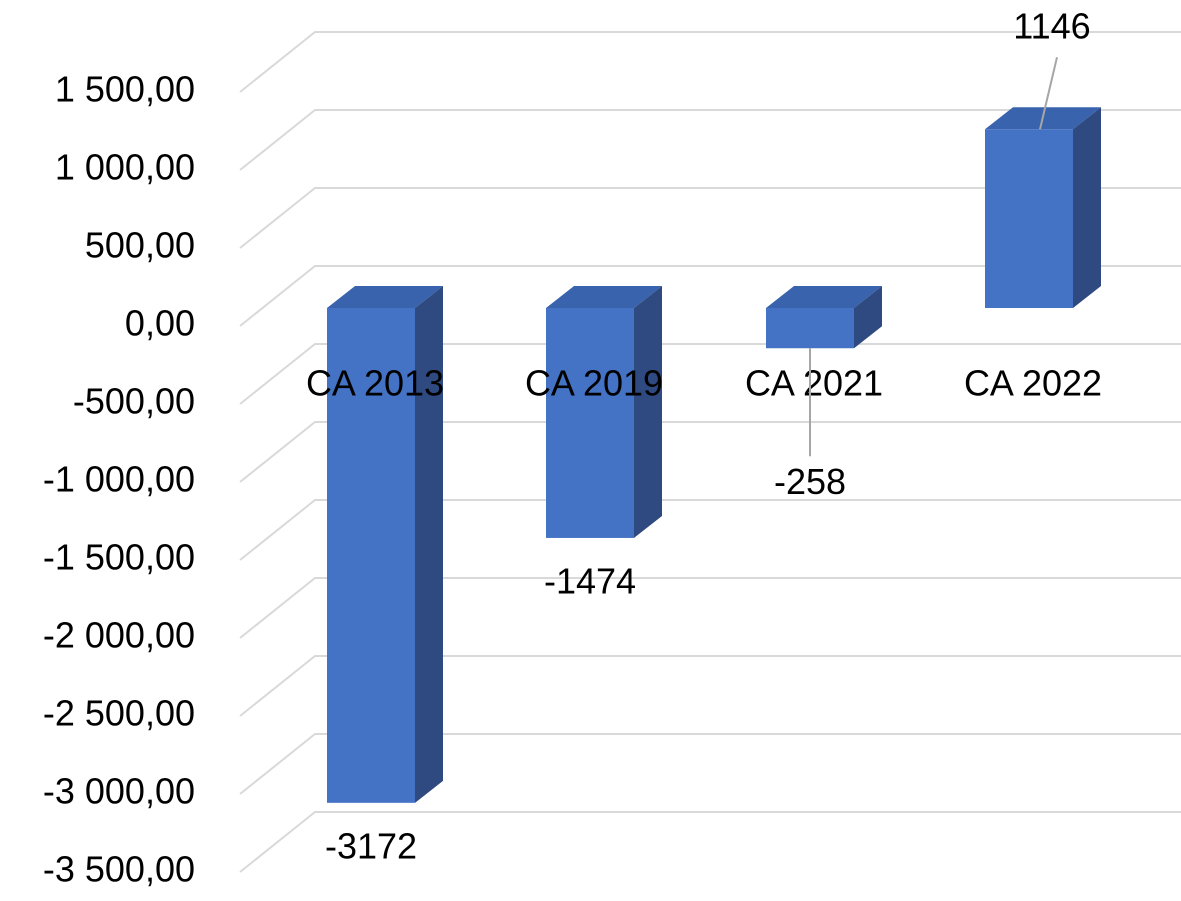 This screenshot has height=901, width=1181. Describe the element at coordinates (119, 479) in the screenshot. I see `y-tick-label: -1 000,00` at that location.